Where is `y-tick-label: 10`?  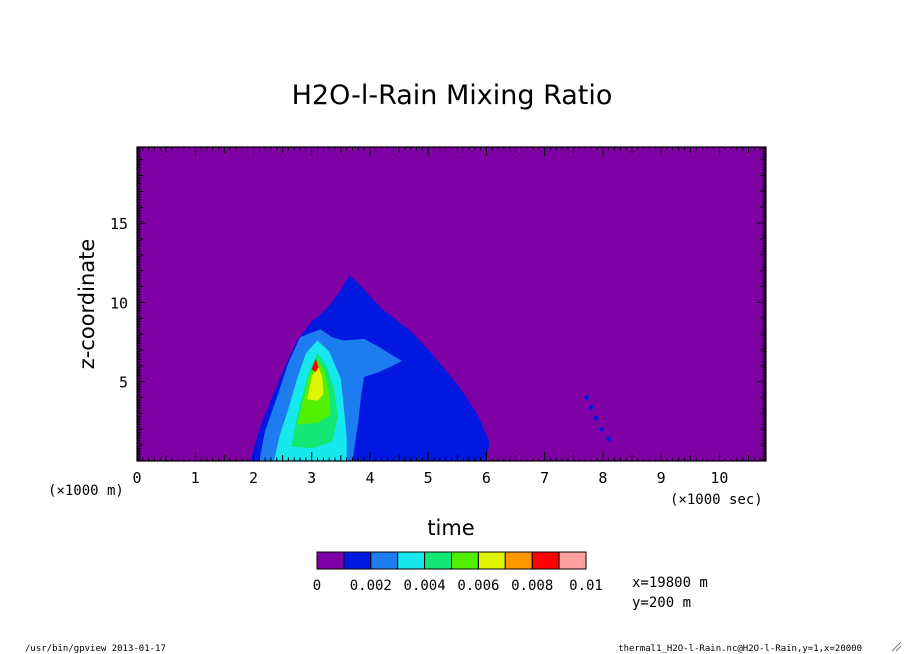 y-tick-label: 10 is located at coordinates (119, 303).